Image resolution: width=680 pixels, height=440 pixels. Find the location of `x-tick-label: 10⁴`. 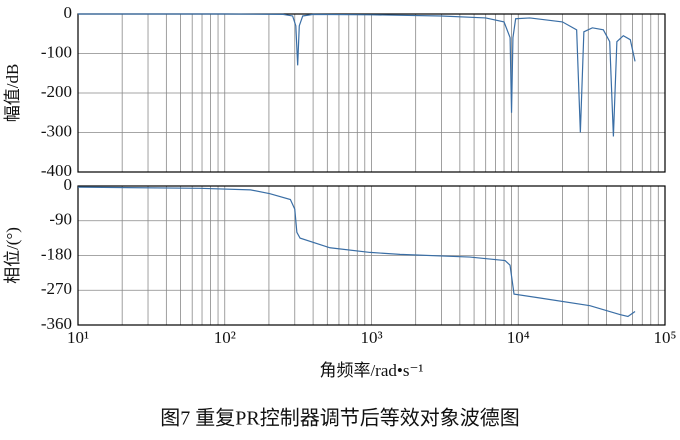

x-tick-label: 10⁴ is located at coordinates (518, 337).